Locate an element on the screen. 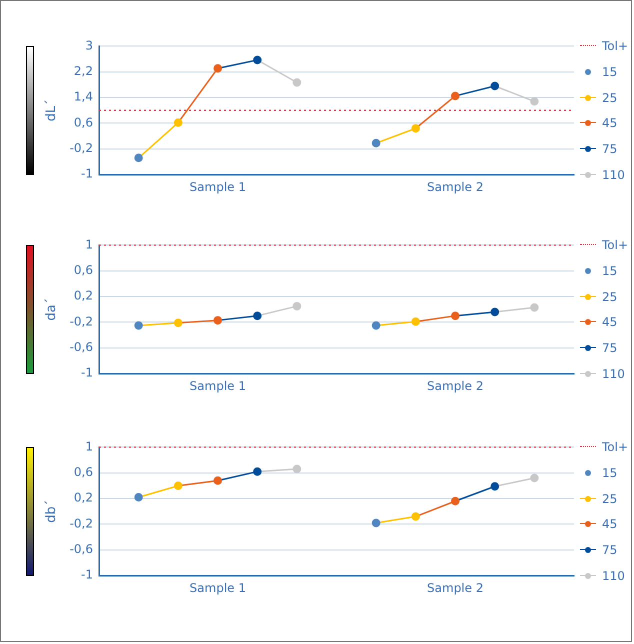  y-axis-title: dL´ is located at coordinates (52, 110).